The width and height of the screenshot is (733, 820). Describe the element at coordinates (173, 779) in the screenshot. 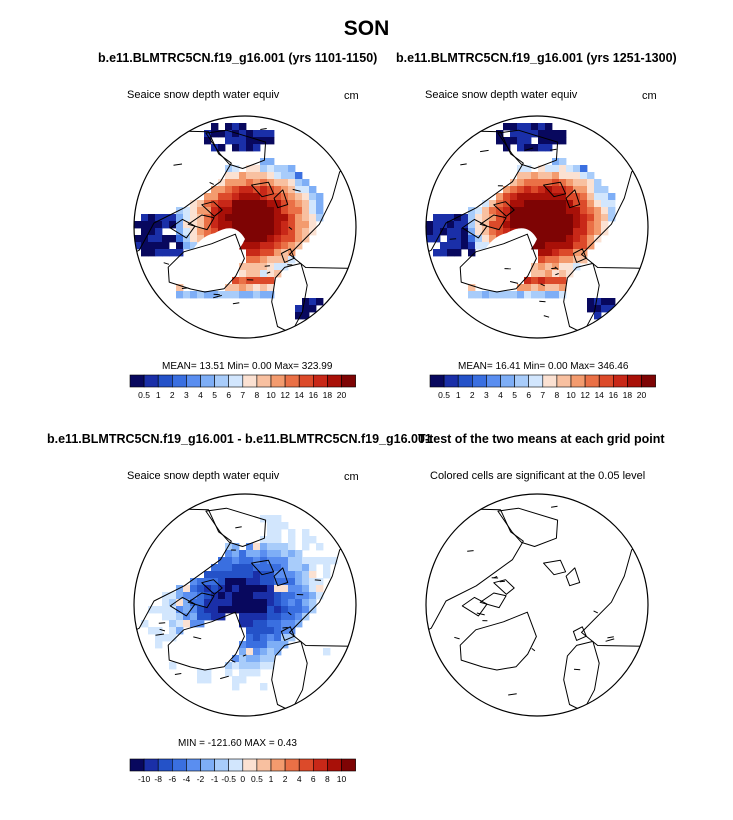

I see `colorbar-tick-label: -6` at that location.